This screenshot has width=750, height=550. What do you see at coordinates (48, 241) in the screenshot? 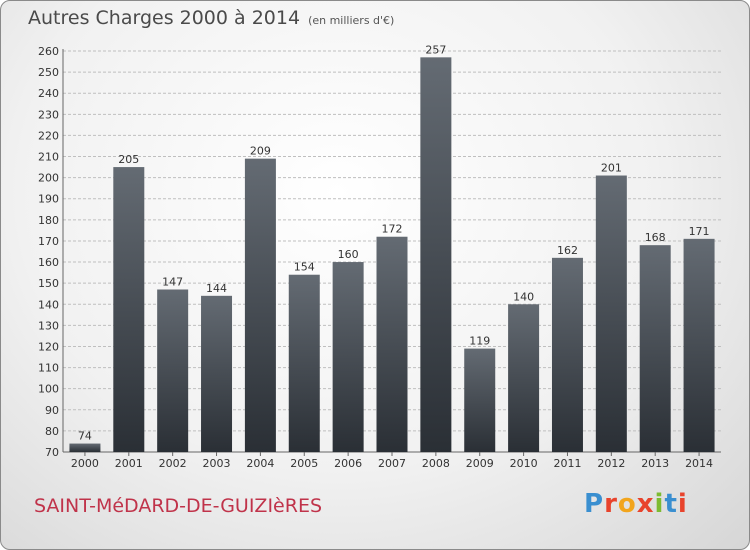
I see `y-tick-label: 170` at bounding box center [48, 241].